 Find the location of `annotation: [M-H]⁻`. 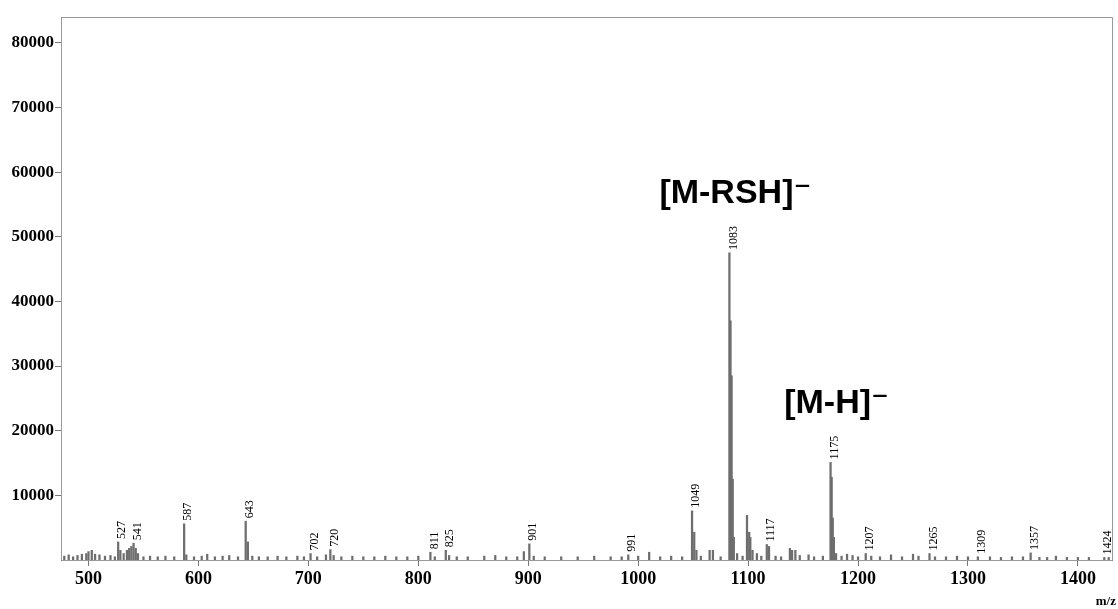

annotation: [M-H]⁻ is located at coordinates (836, 400).